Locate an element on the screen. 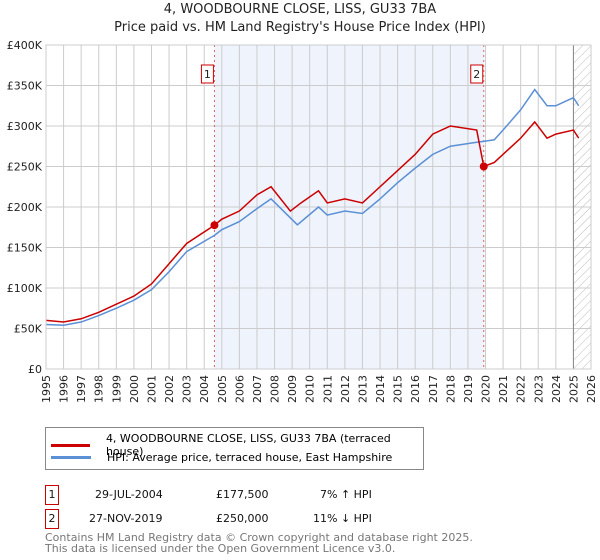  x-tick-label: 2026 is located at coordinates (591, 389).